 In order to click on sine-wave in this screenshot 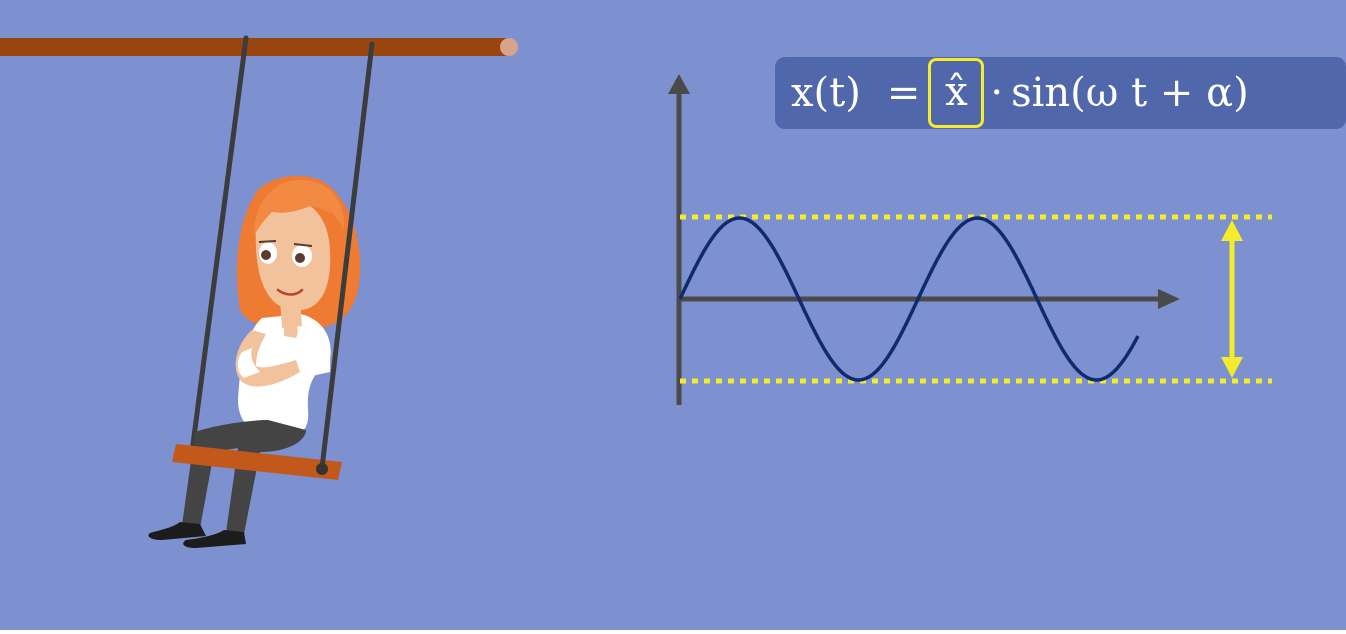, I will do `click(909, 299)`.